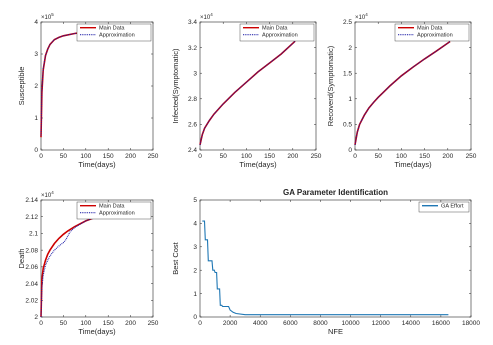  What do you see at coordinates (175, 257) in the screenshot?
I see `y-axis-label: Best Cost` at bounding box center [175, 257].